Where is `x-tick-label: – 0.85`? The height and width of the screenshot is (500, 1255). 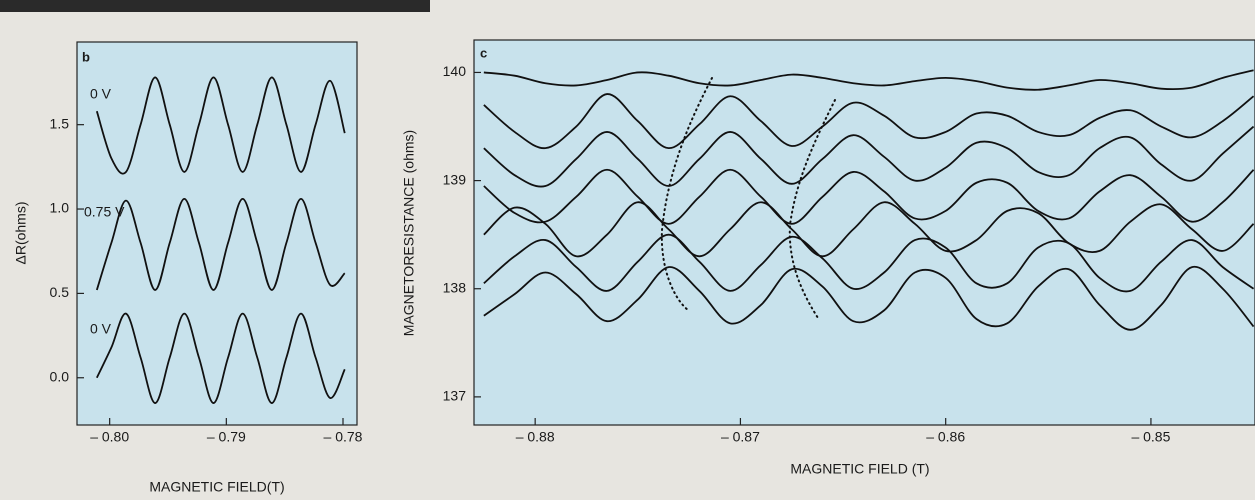
x-tick-label: – 0.85 is located at coordinates (1150, 437).